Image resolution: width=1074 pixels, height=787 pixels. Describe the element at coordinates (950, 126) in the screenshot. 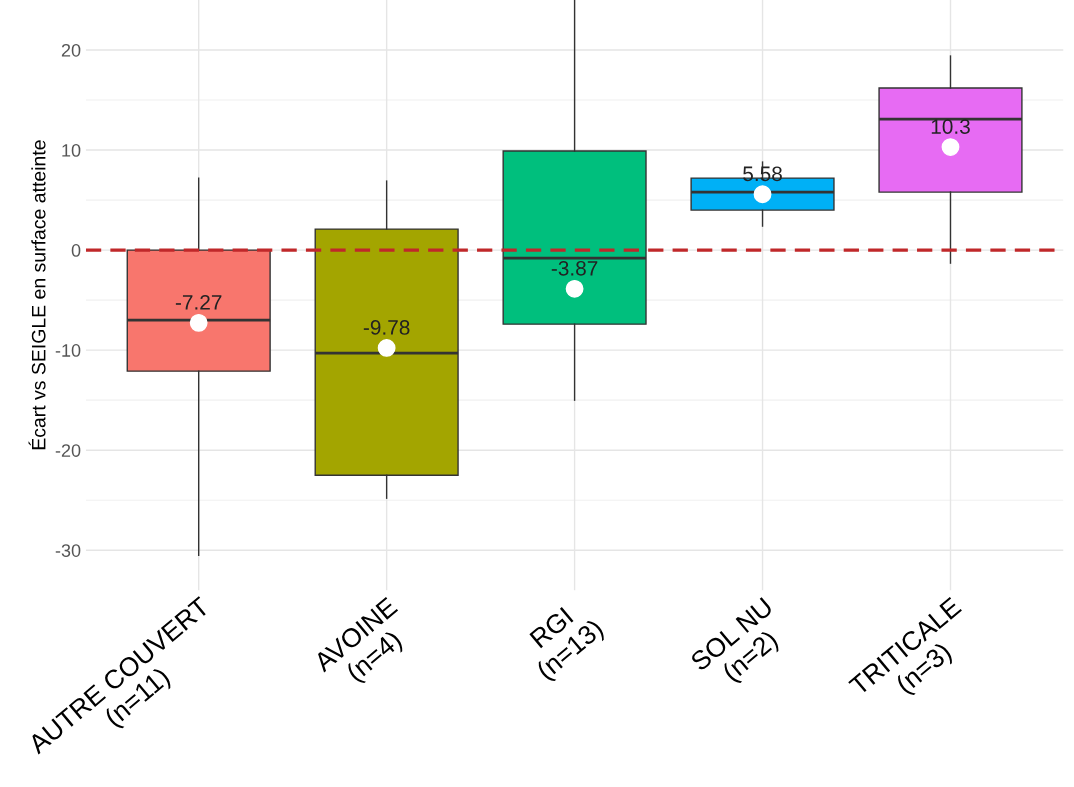

I see `data-label: 10.3` at that location.